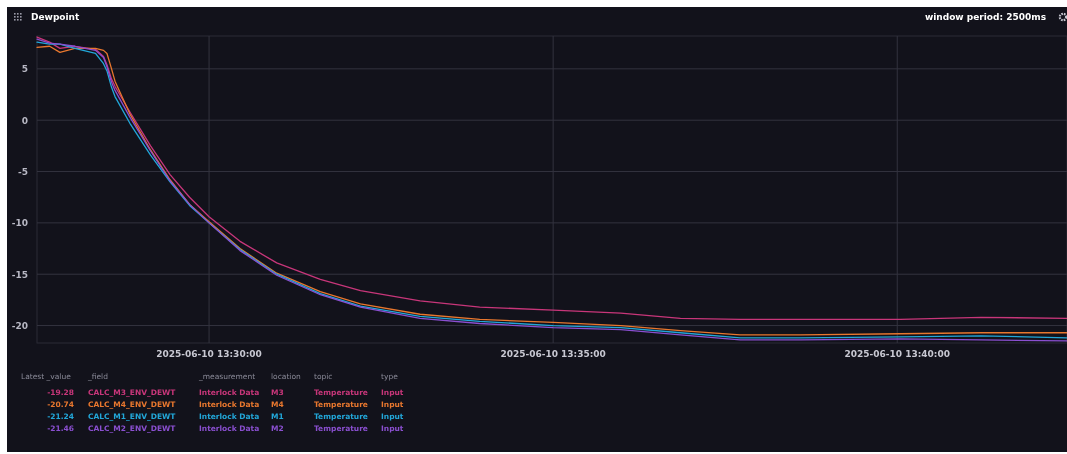 The width and height of the screenshot is (1067, 454). I want to click on y-tick-label: -15, so click(19, 274).